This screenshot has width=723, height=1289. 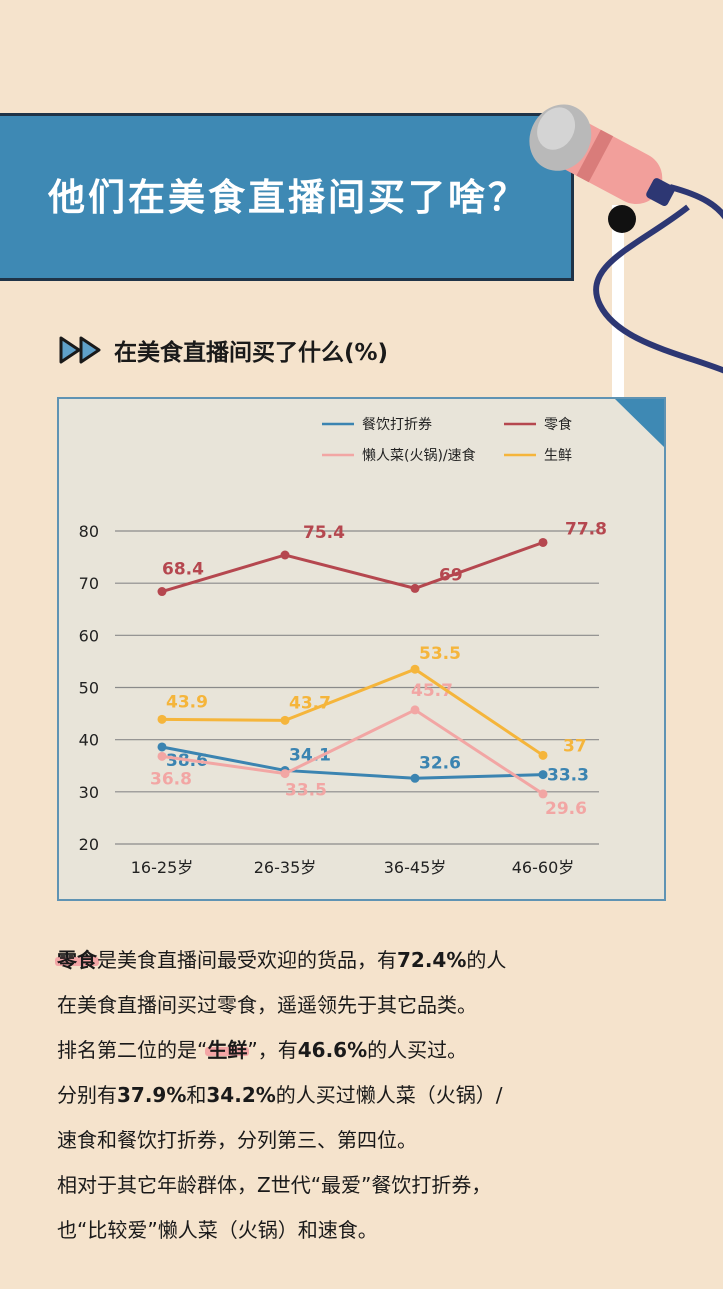 I want to click on legend-item: 餐饮打折券, so click(x=377, y=424).